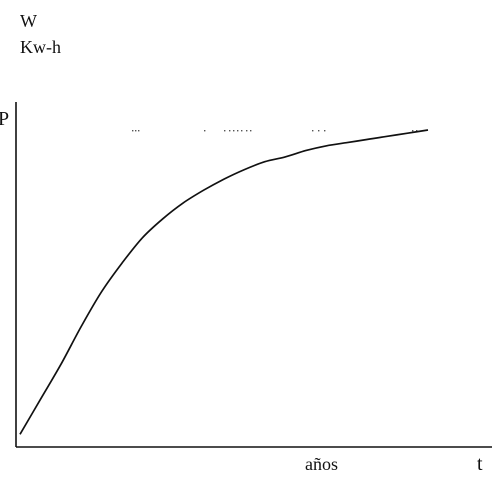 The width and height of the screenshot is (495, 478). I want to click on x-axis-label: años, so click(321, 464).